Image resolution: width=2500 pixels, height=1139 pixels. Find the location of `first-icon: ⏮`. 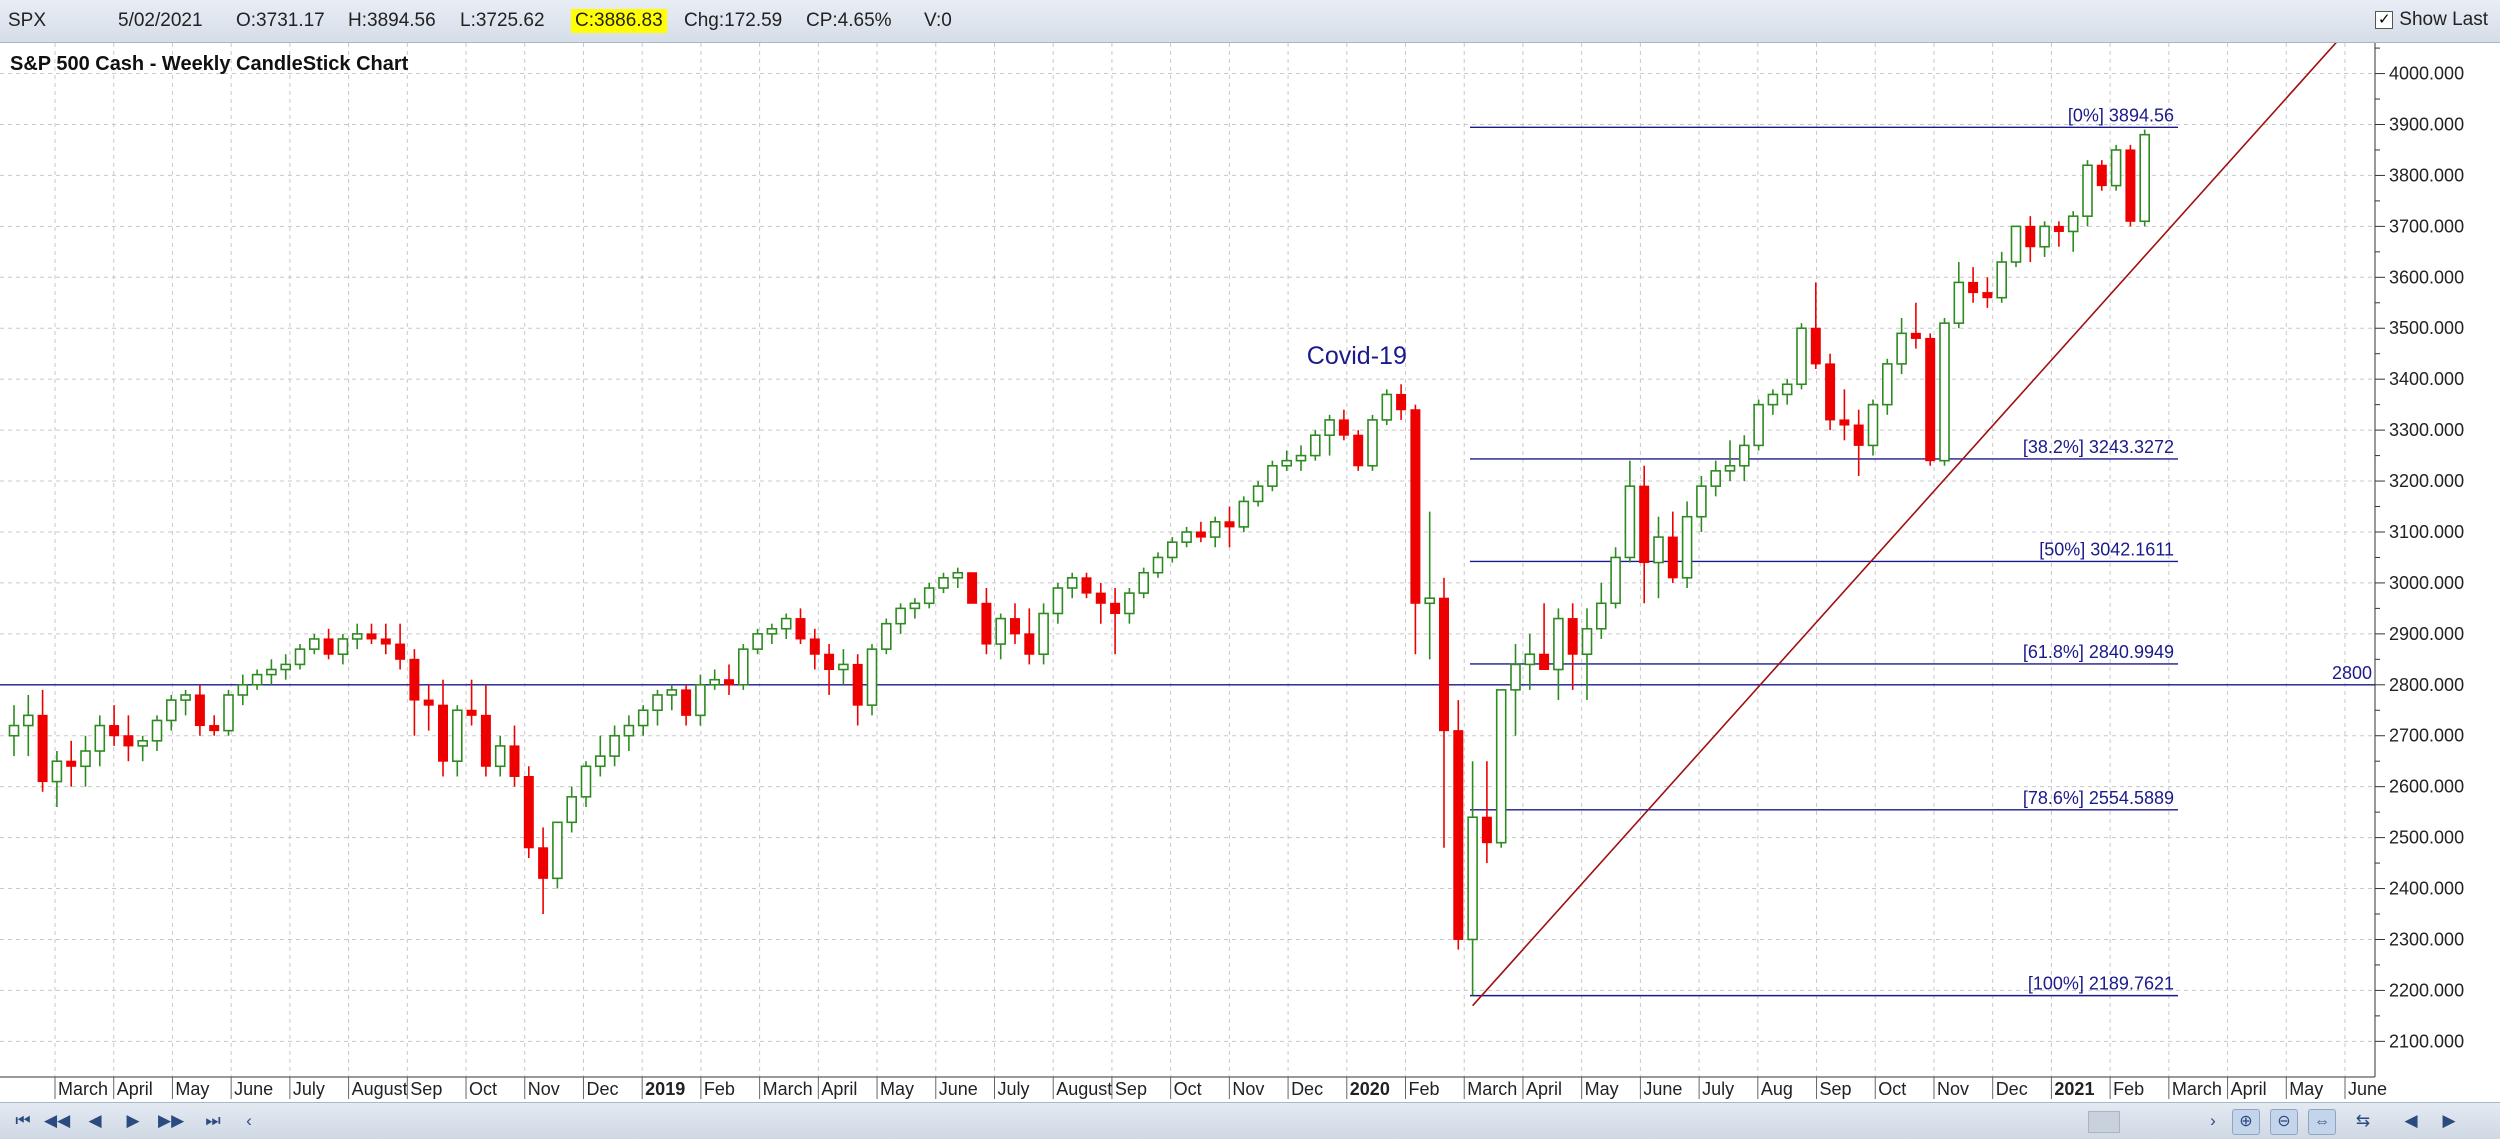

first-icon: ⏮ is located at coordinates (23, 1120).